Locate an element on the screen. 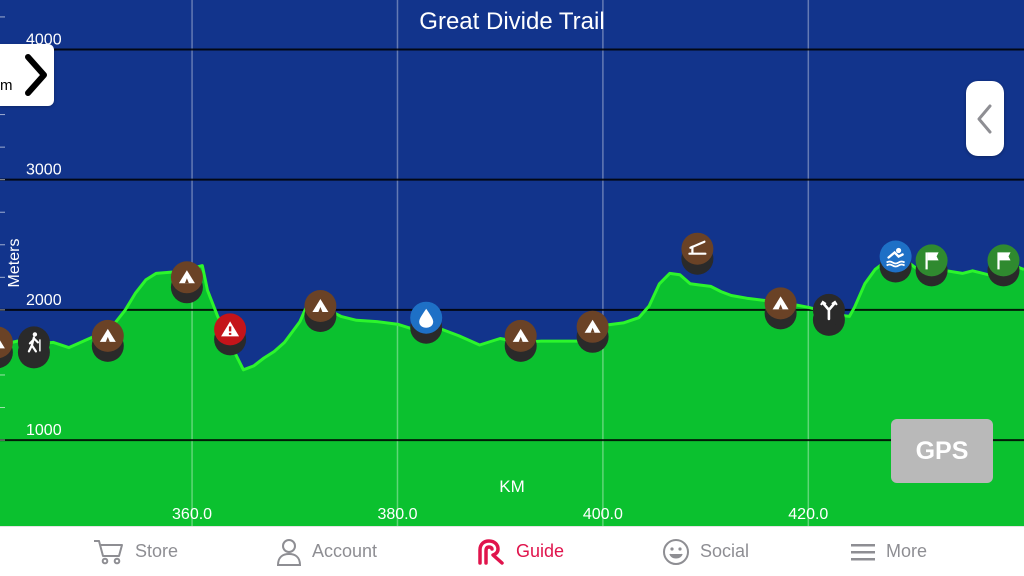 The height and width of the screenshot is (576, 1024). guide-logo-icon is located at coordinates (491, 551).